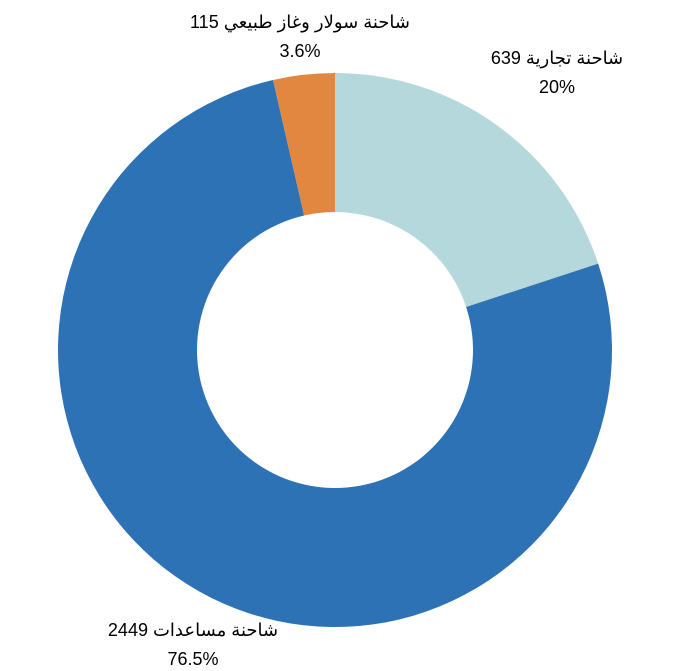  What do you see at coordinates (300, 22) in the screenshot?
I see `data-label-text: شاحنة سولار وغاز طبيعي 115` at bounding box center [300, 22].